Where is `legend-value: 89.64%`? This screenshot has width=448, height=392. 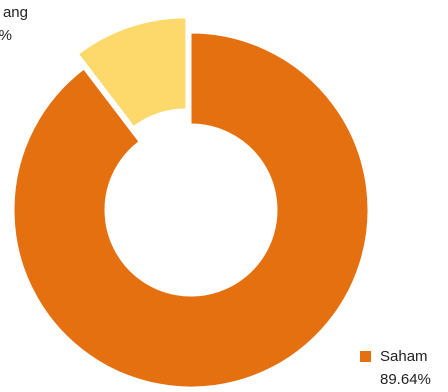
legend-value: 89.64% is located at coordinates (405, 379).